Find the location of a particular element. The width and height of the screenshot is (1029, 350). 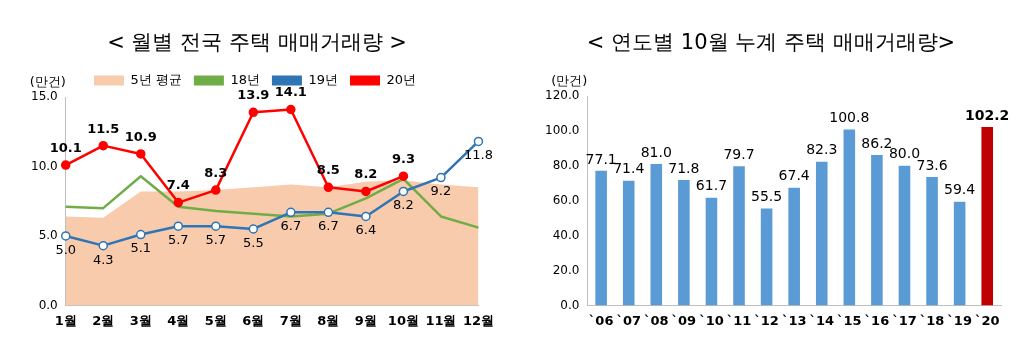

legend-label: 19년 is located at coordinates (323, 79).